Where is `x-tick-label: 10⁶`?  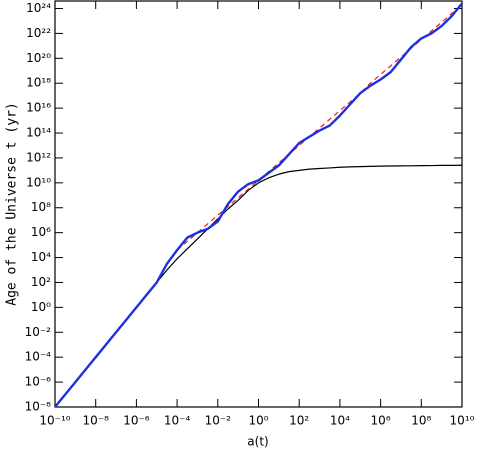 x-tick-label: 10⁶ is located at coordinates (381, 421).